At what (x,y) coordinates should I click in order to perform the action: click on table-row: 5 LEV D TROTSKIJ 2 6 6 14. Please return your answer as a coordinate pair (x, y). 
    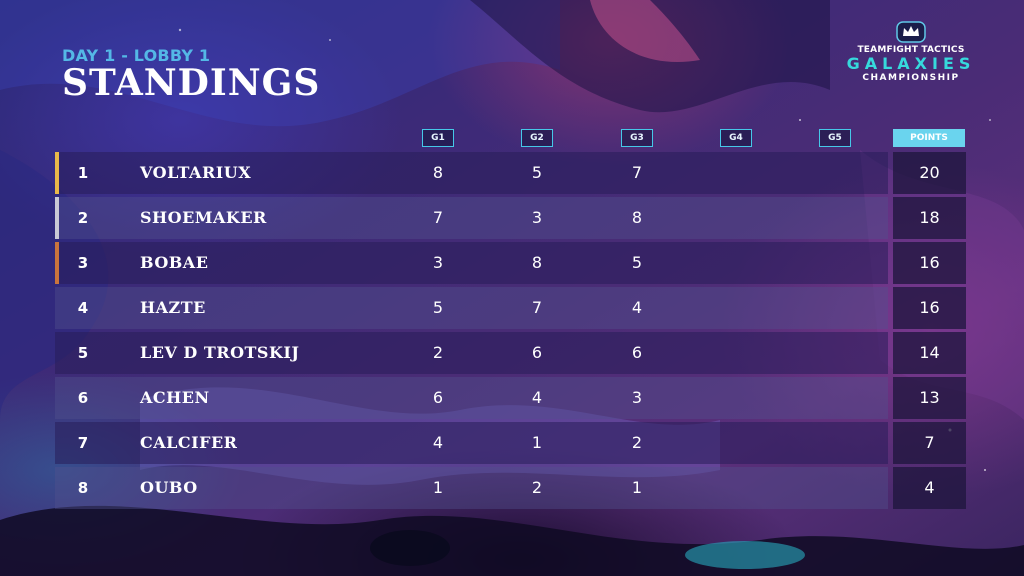
    Looking at the image, I should click on (510, 353).